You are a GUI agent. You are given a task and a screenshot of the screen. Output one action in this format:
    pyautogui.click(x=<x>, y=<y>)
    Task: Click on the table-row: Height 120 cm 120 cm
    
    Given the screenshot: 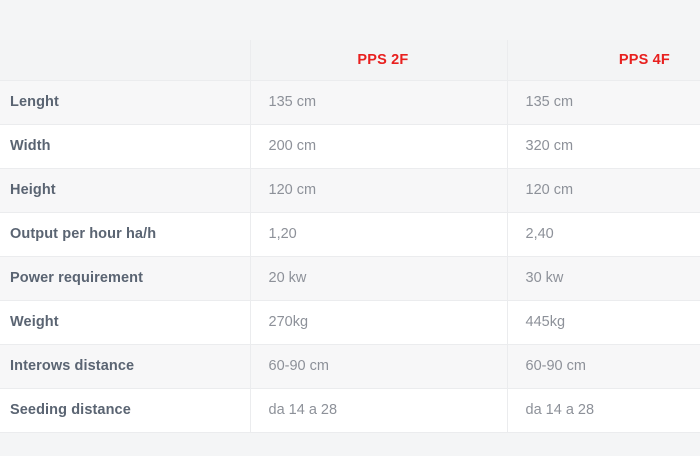 What is the action you would take?
    pyautogui.click(x=350, y=189)
    